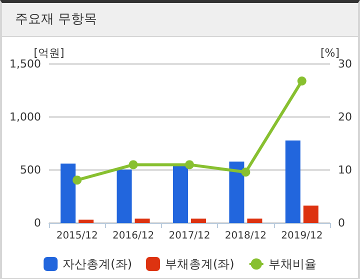  I want to click on y-tick-label: 1,000, so click(25, 117).